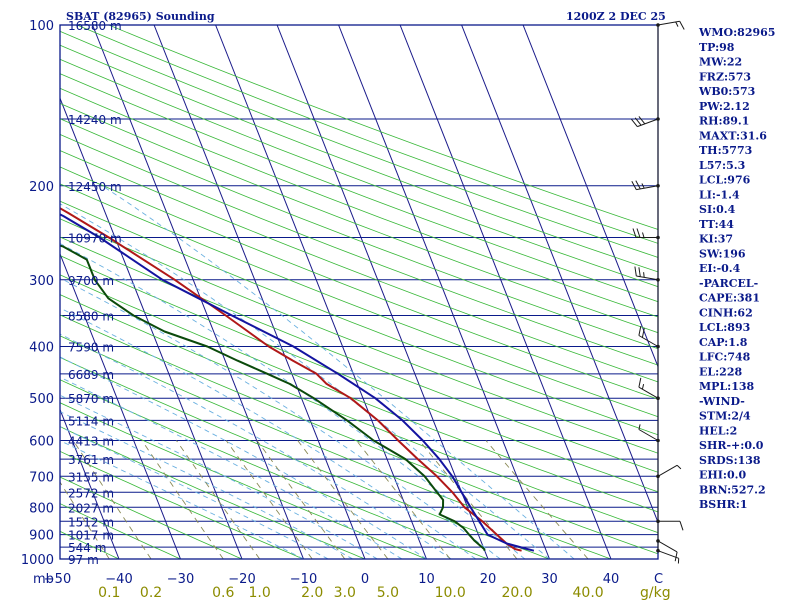 The image size is (800, 600). I want to click on mixing-ratio-tick-label: 0.2, so click(151, 592).